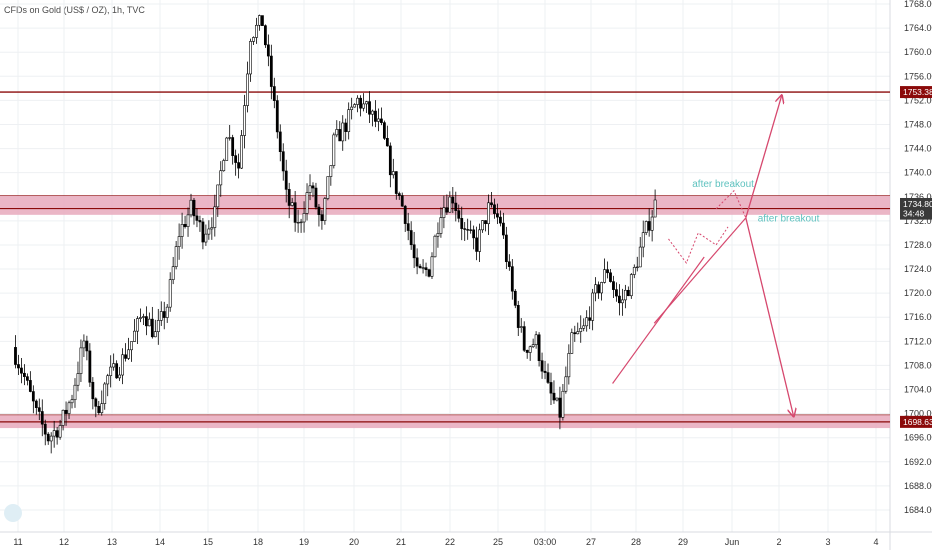 The width and height of the screenshot is (932, 550). What do you see at coordinates (731, 204) in the screenshot?
I see `breakout-sketch` at bounding box center [731, 204].